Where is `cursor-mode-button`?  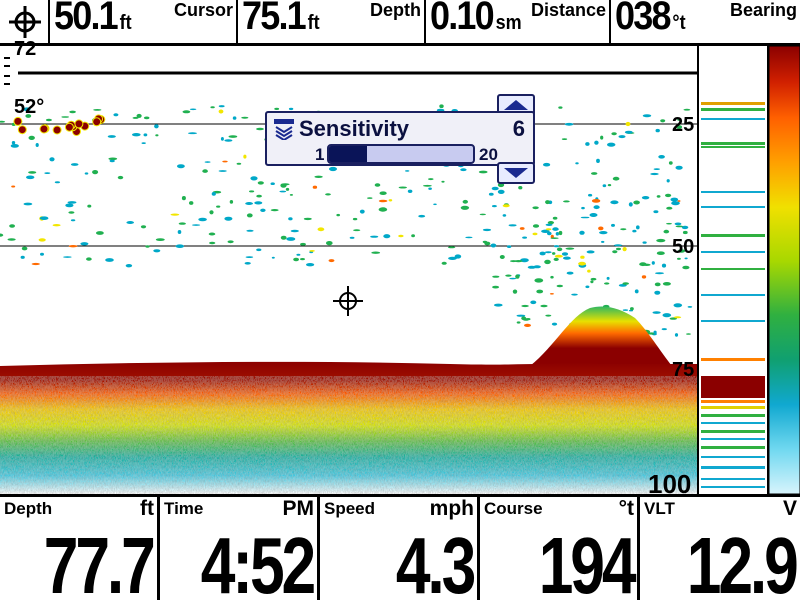
cursor-mode-button is located at coordinates (25, 22).